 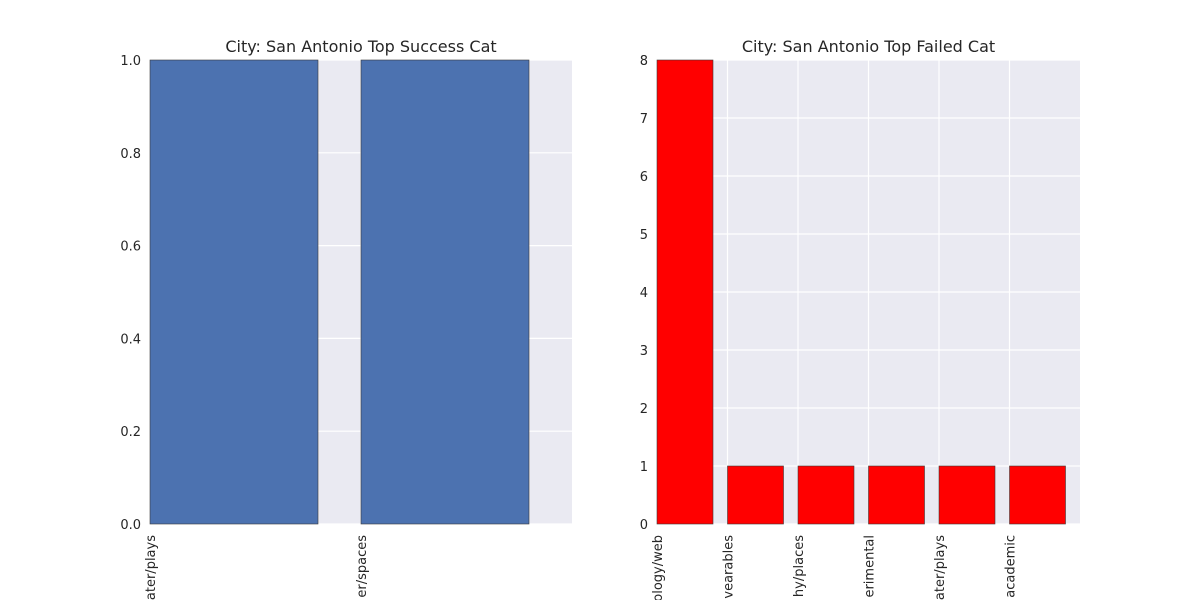 What do you see at coordinates (644, 525) in the screenshot?
I see `failed-y-tick-label: 0` at bounding box center [644, 525].